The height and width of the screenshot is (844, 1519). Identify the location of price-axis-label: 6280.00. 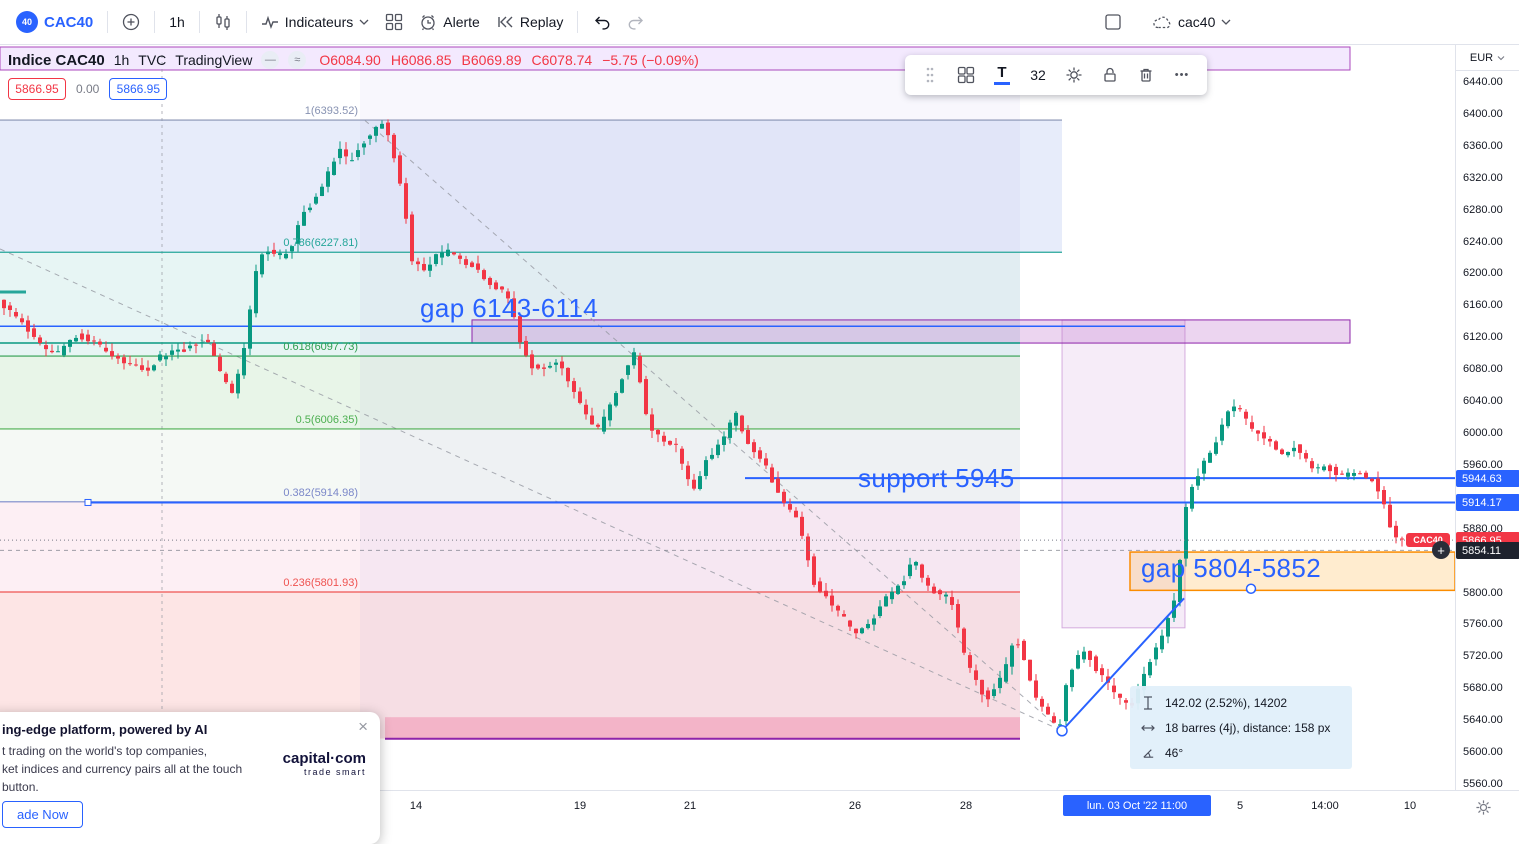
(1483, 209).